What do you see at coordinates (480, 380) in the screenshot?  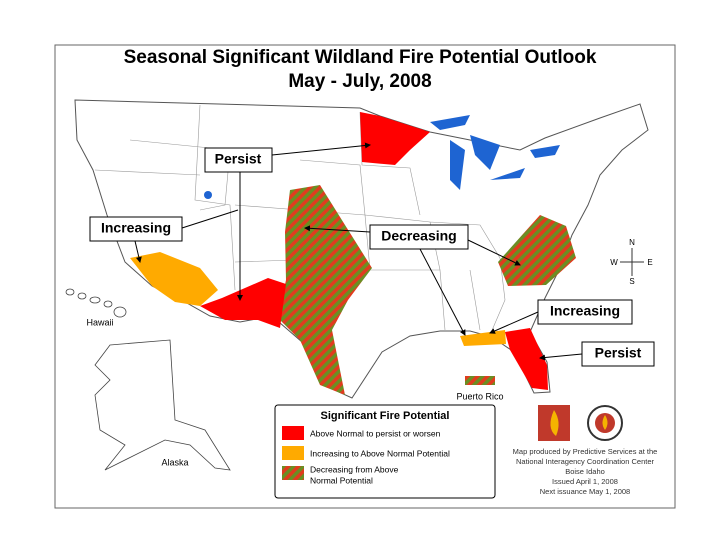 I see `area-puerto-rico` at bounding box center [480, 380].